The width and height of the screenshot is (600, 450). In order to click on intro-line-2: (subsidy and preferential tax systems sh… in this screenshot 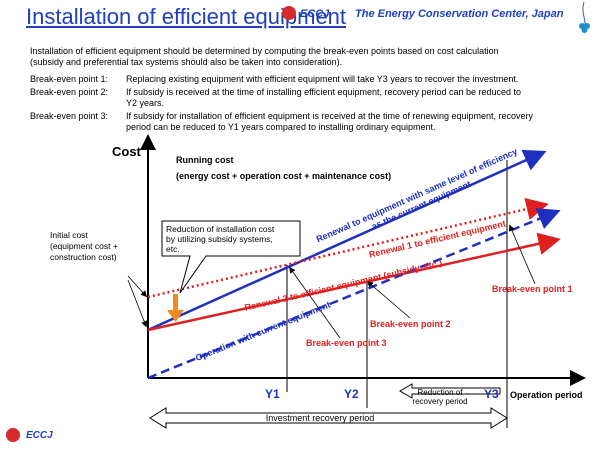, I will do `click(186, 62)`.